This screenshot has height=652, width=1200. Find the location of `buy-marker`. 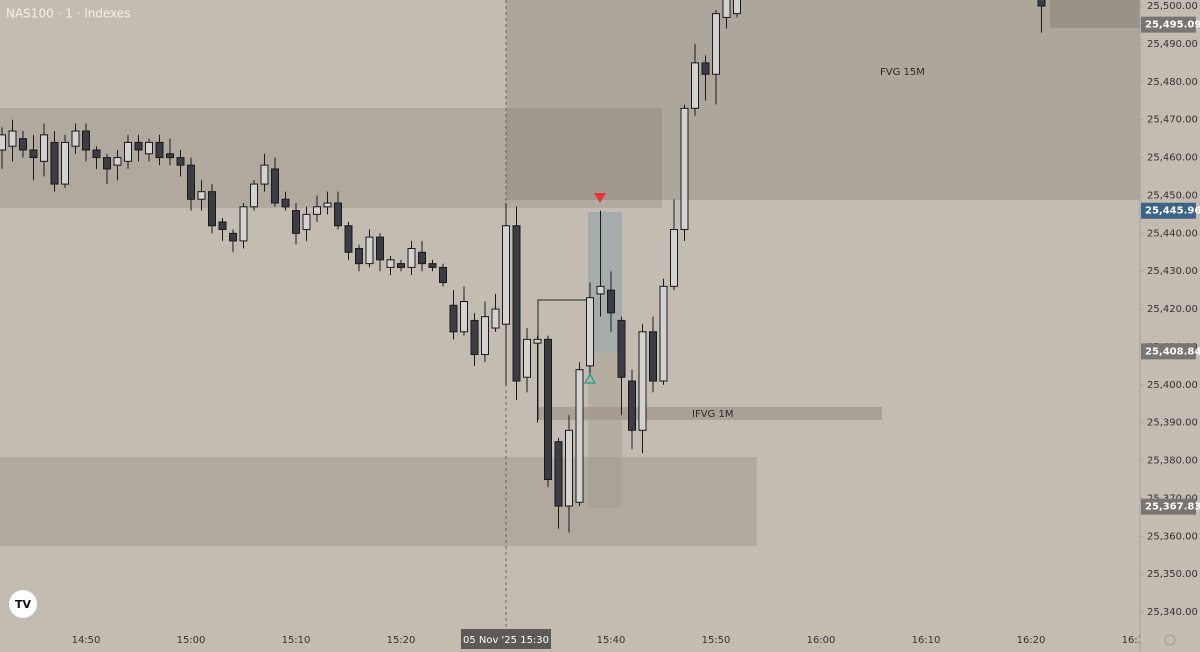

buy-marker is located at coordinates (590, 378).